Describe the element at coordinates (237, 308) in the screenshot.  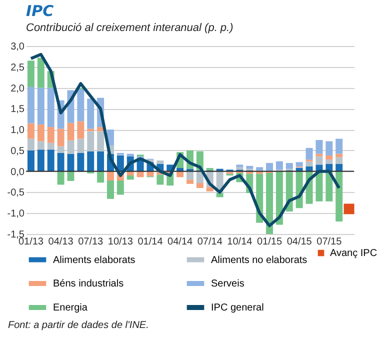
I see `legend-label: IPC general` at that location.